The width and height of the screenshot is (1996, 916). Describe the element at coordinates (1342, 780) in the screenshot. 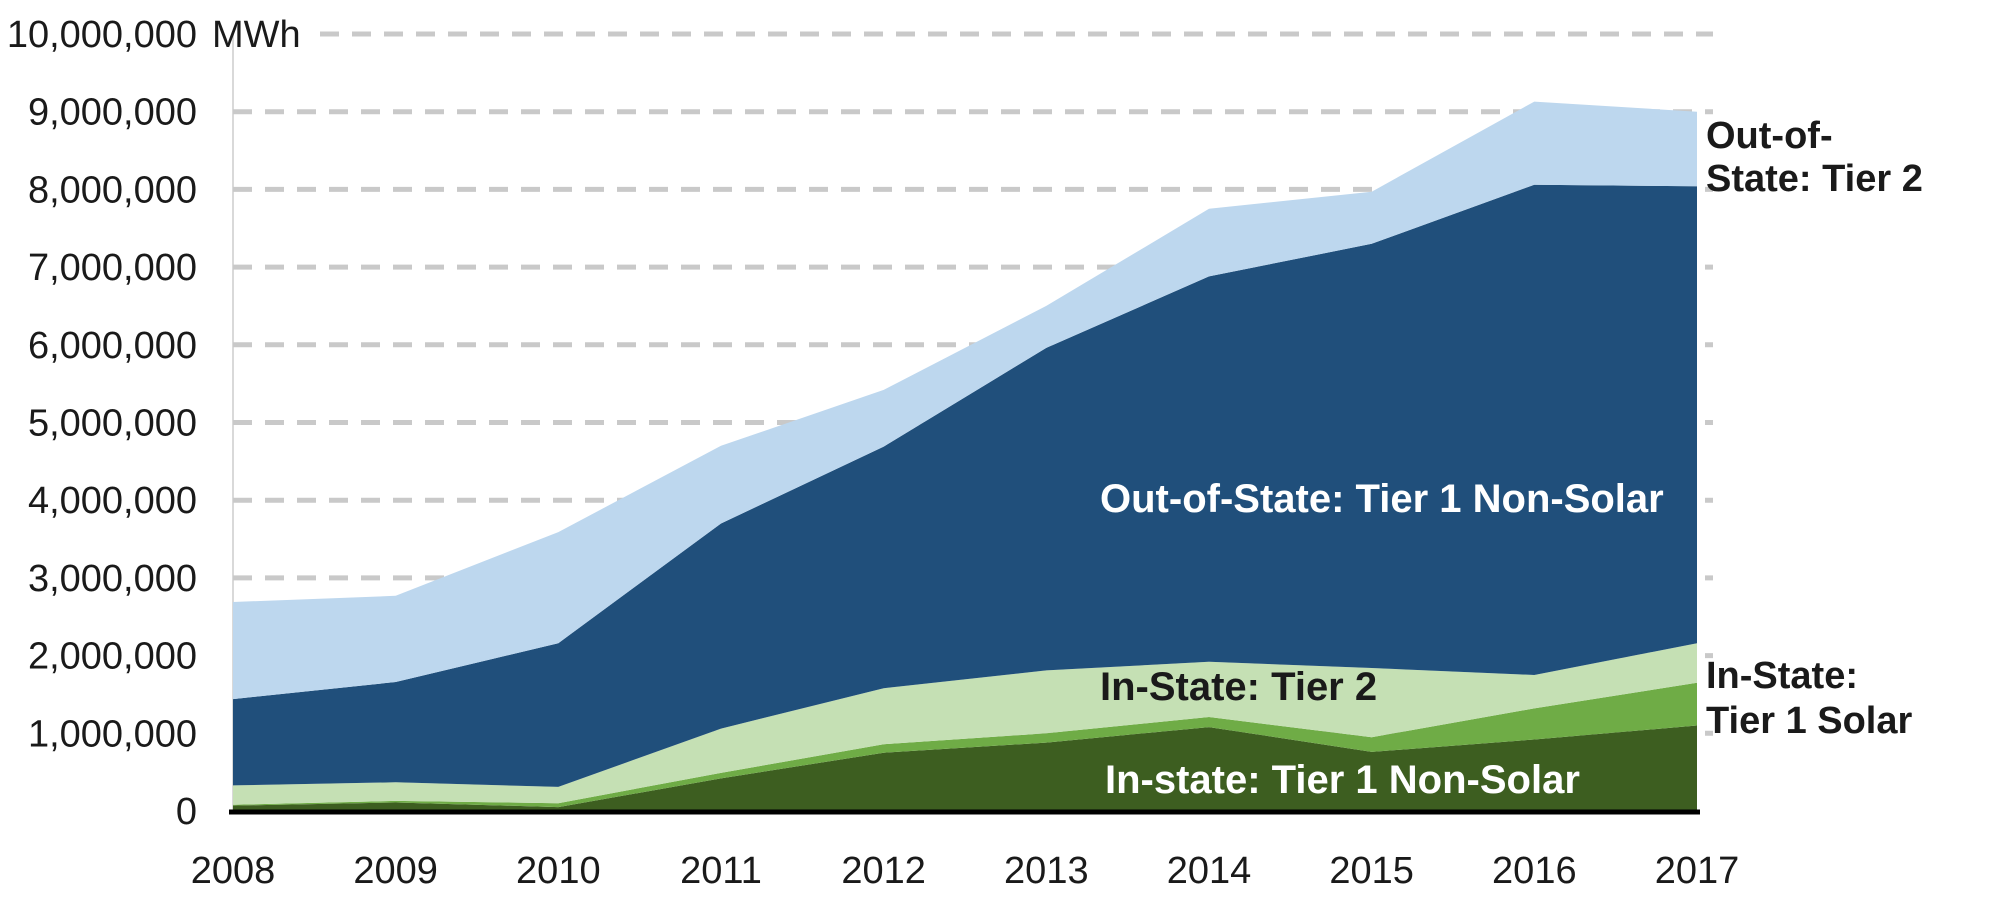

I see `series-label-in-state-tier1-nonsolar: In-state: Tier 1 Non-Solar` at that location.